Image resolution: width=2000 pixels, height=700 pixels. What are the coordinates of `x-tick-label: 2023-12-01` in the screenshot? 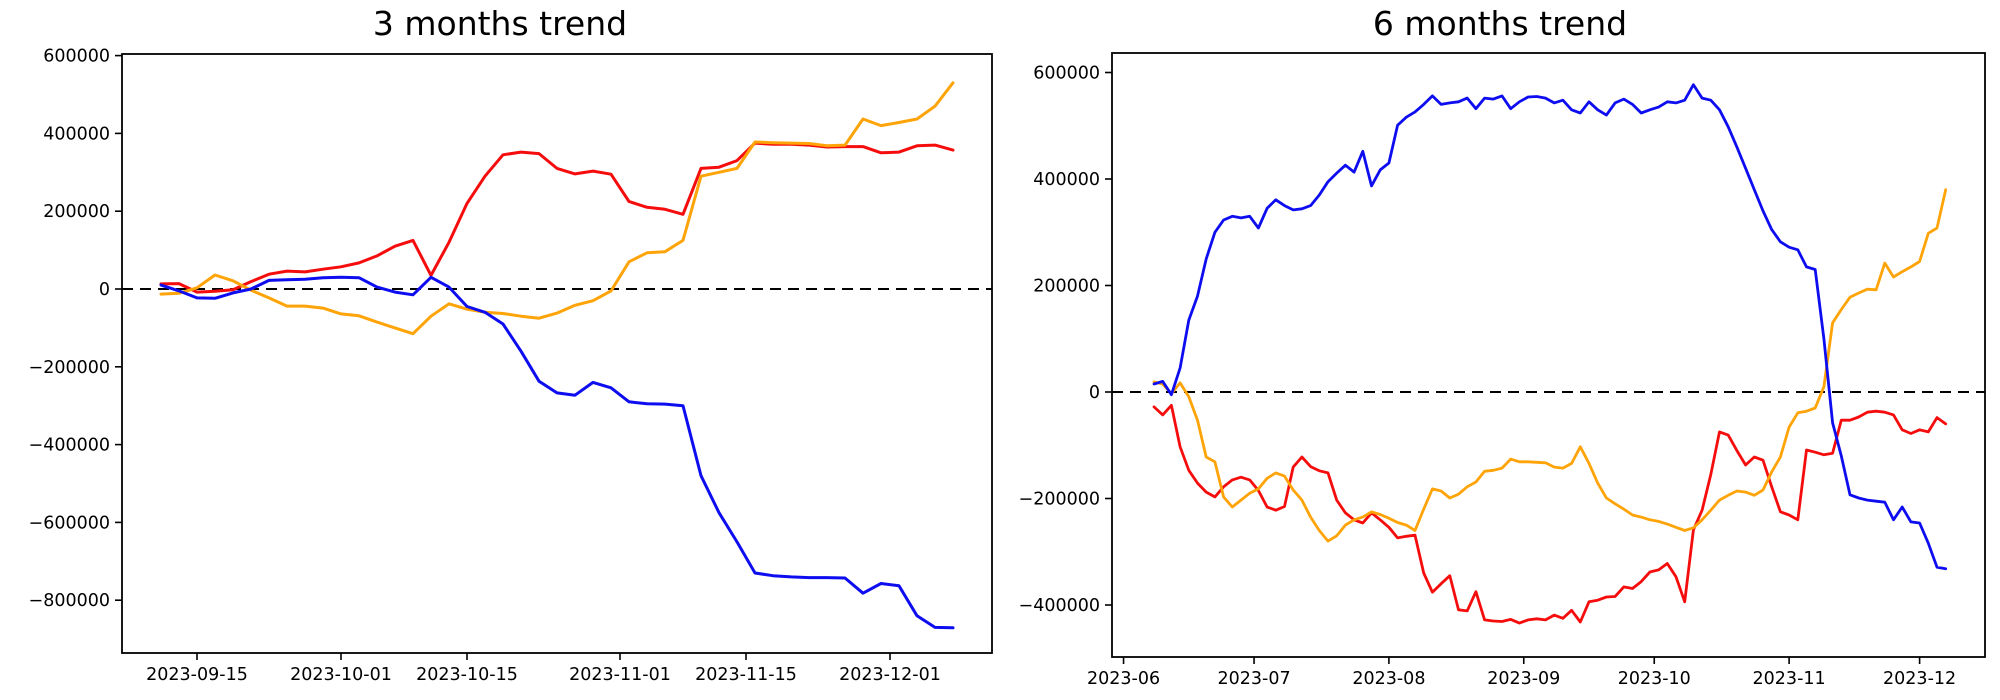 It's located at (890, 675).